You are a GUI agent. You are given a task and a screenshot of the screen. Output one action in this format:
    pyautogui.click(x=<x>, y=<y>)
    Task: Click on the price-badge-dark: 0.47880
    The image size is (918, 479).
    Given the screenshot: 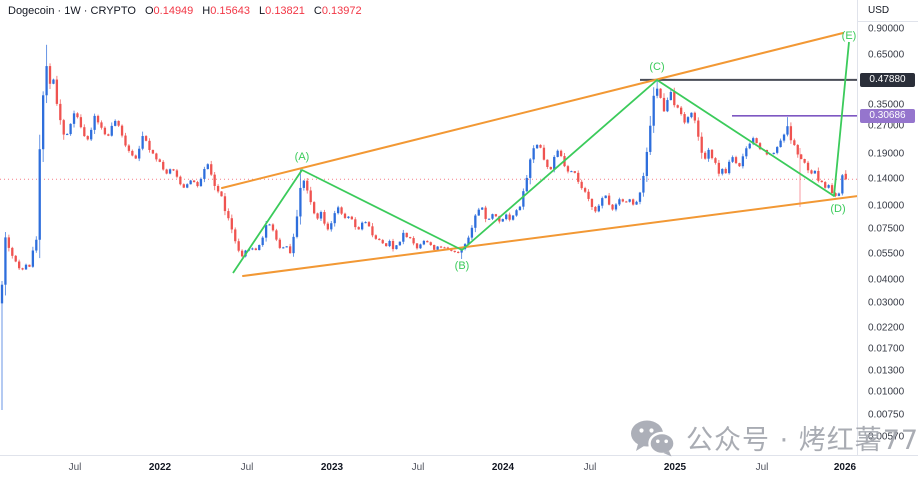 What is the action you would take?
    pyautogui.click(x=887, y=79)
    